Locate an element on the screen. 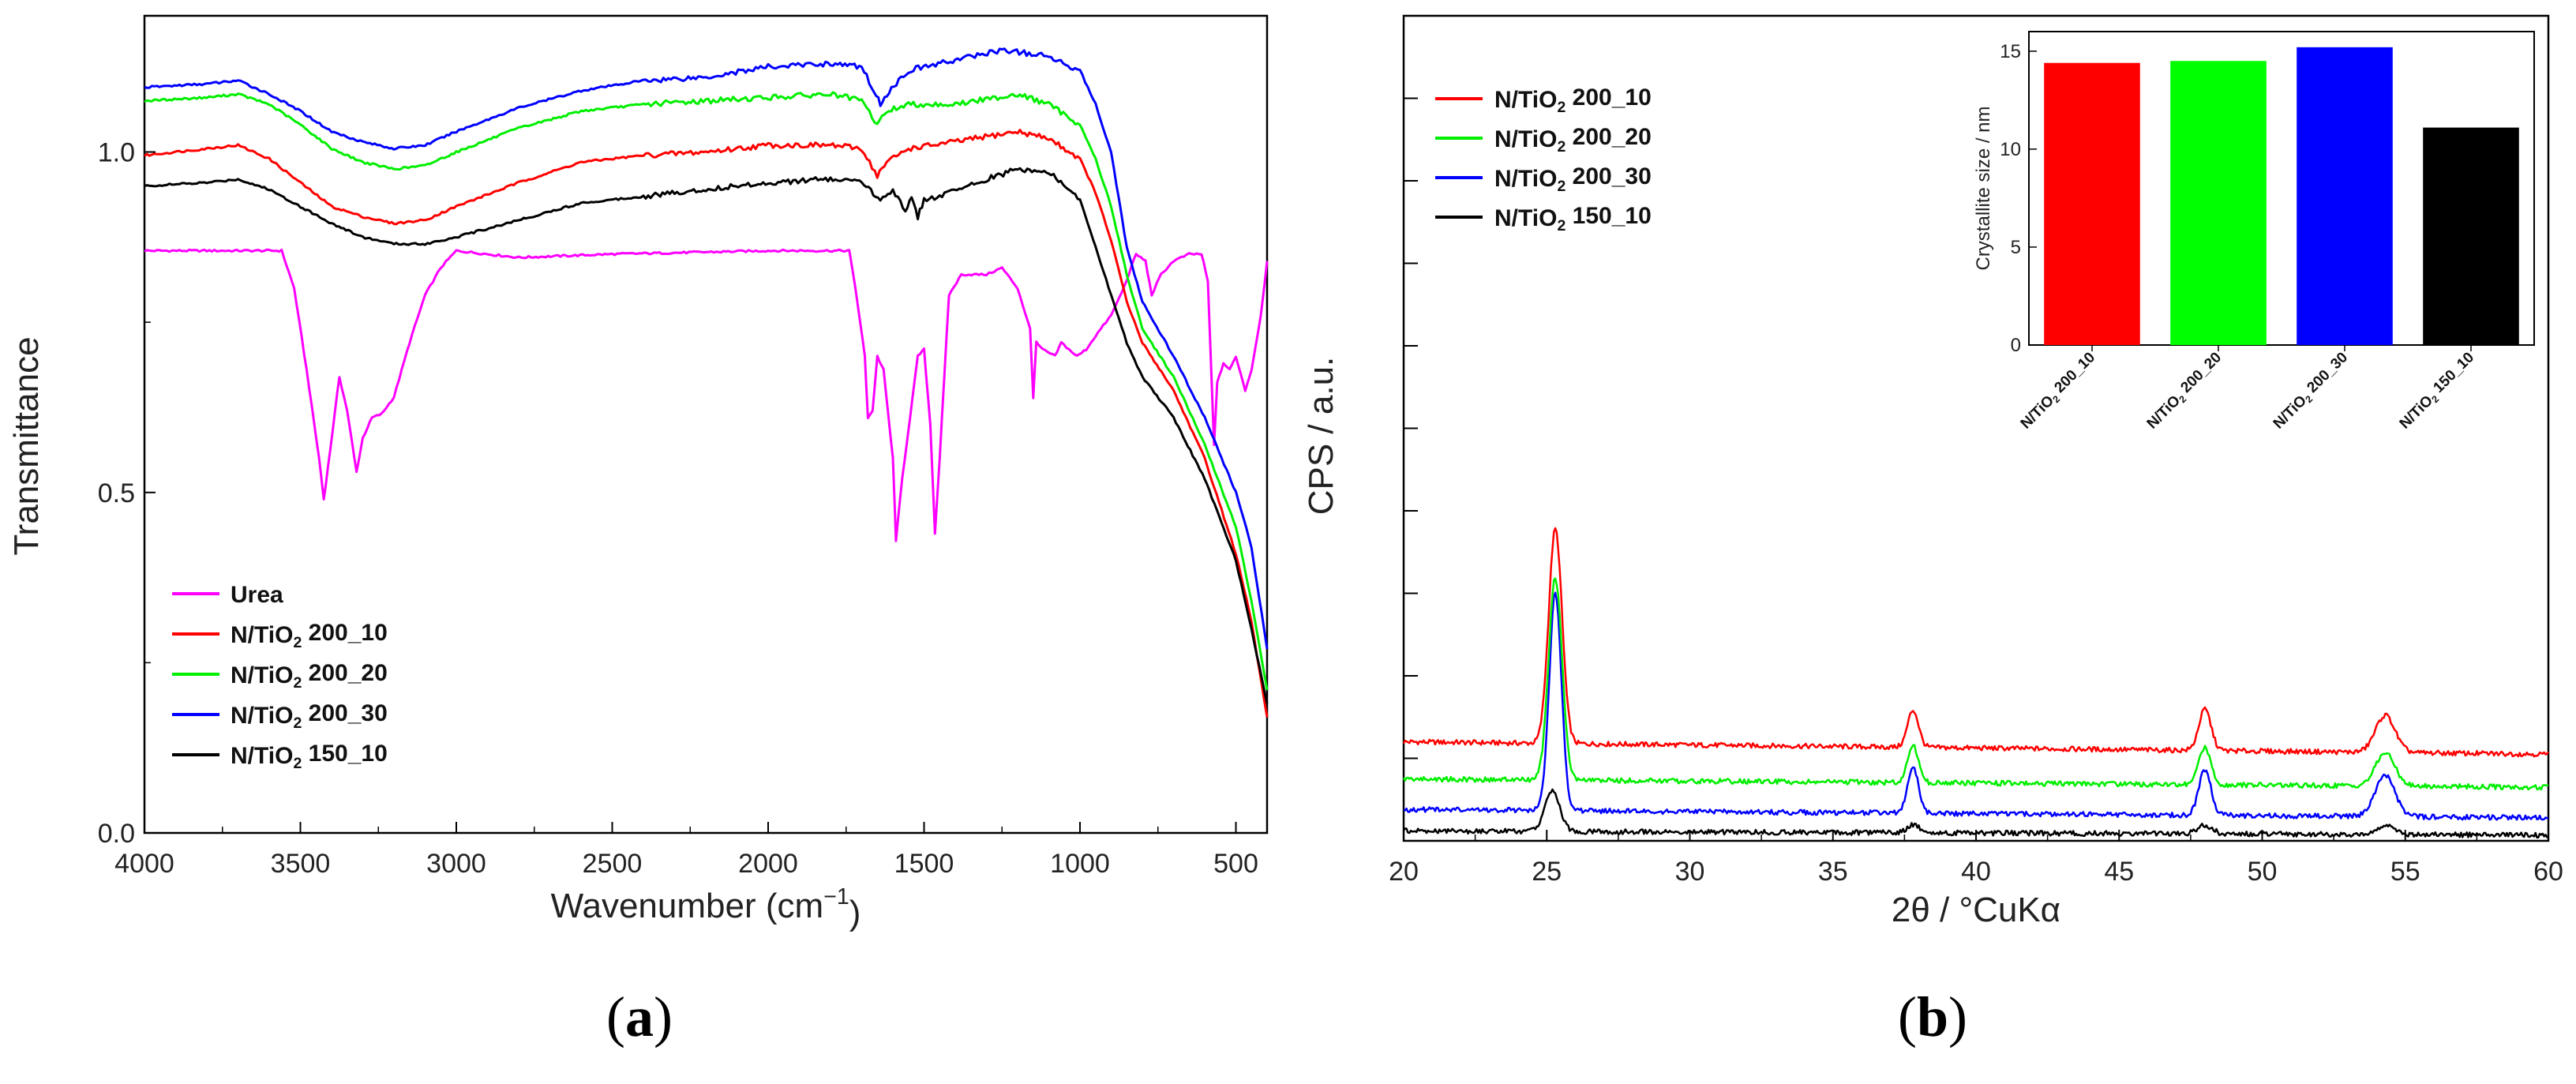 The height and width of the screenshot is (1084, 2576). xrd-x-tick-label: 25 is located at coordinates (1547, 872).